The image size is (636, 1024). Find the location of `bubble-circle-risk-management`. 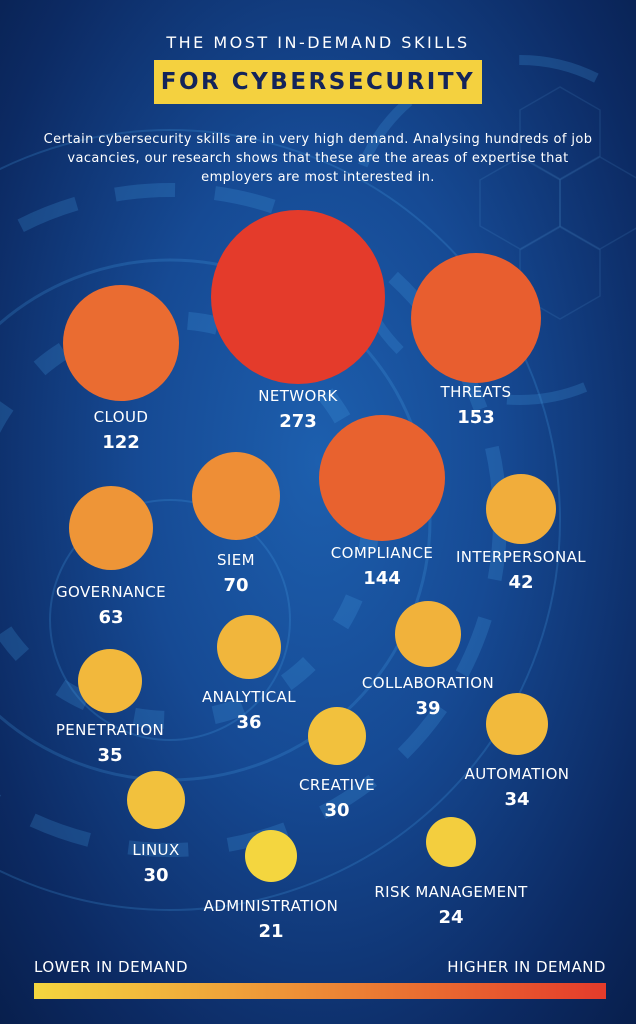

bubble-circle-risk-management is located at coordinates (451, 842).